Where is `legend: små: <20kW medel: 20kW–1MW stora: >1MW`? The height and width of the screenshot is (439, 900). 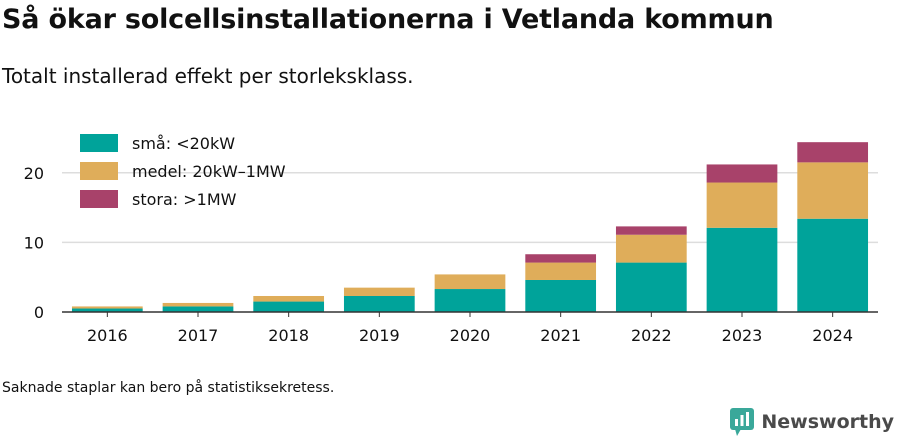
legend: små: <20kW medel: 20kW–1MW stora: >1MW is located at coordinates (183, 171).